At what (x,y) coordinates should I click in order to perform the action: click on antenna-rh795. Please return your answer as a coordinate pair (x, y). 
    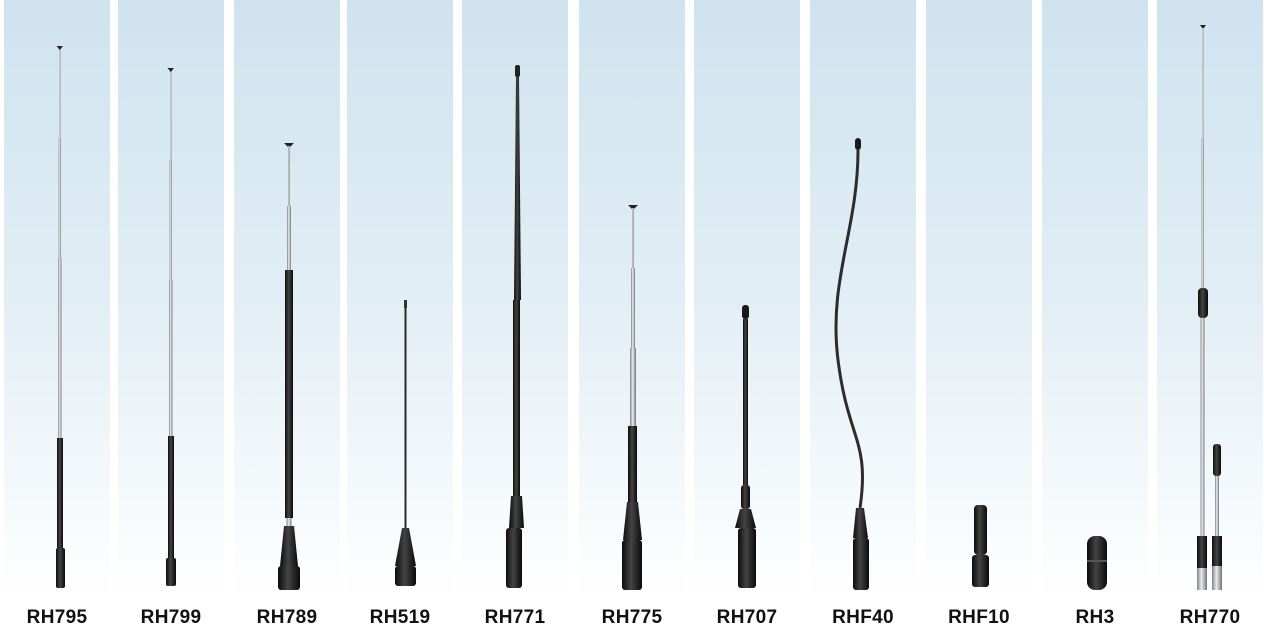
    Looking at the image, I should click on (60, 317).